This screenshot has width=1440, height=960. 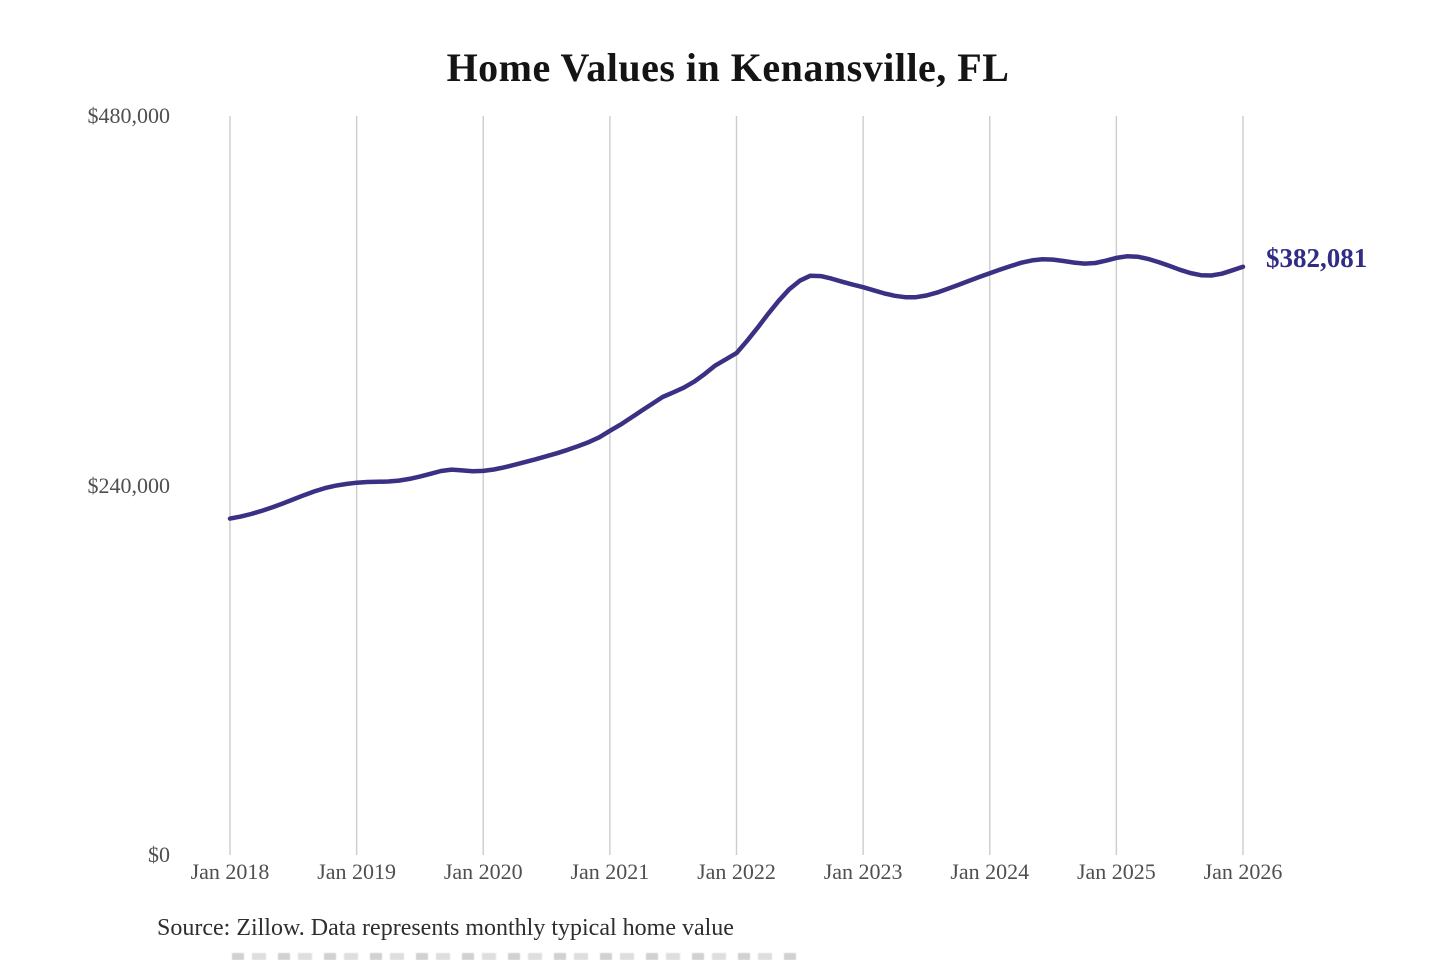 What do you see at coordinates (357, 871) in the screenshot?
I see `x-axis-tick-label: Jan 2019` at bounding box center [357, 871].